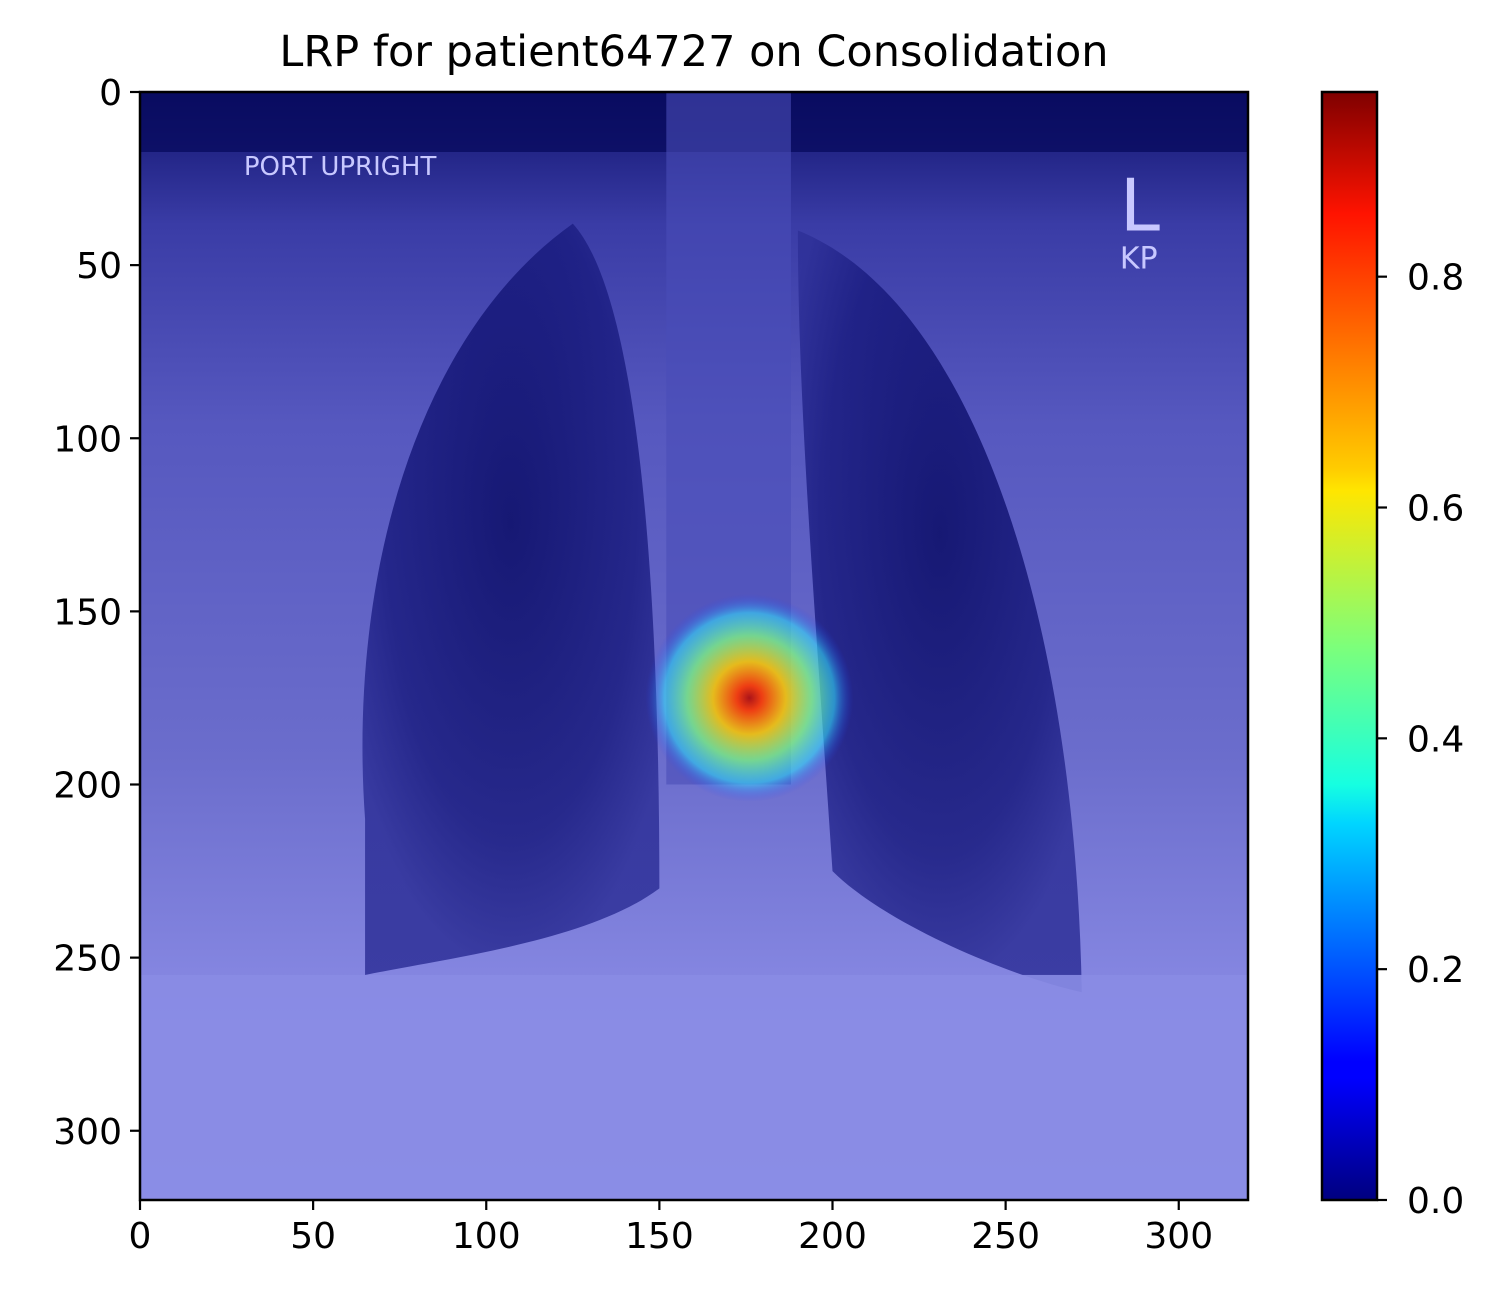 The height and width of the screenshot is (1302, 1502). Describe the element at coordinates (1435, 739) in the screenshot. I see `colorbar-tick-label: 0.4` at that location.